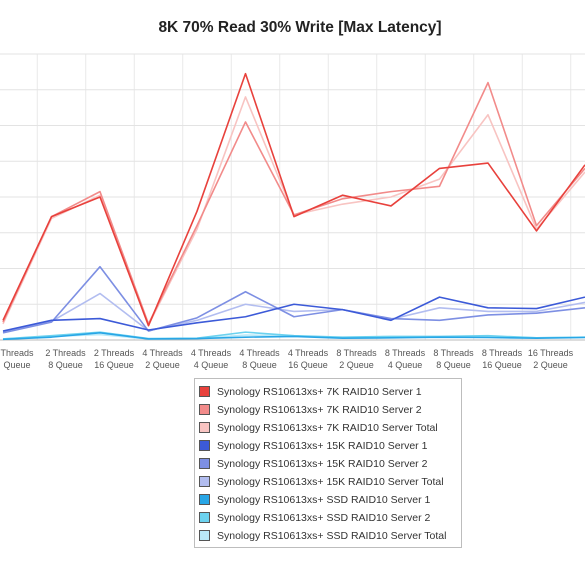 The image size is (585, 567). What do you see at coordinates (322, 464) in the screenshot?
I see `legend-label: Synology RS10613xs+ 15K RAID10 Server 2` at bounding box center [322, 464].